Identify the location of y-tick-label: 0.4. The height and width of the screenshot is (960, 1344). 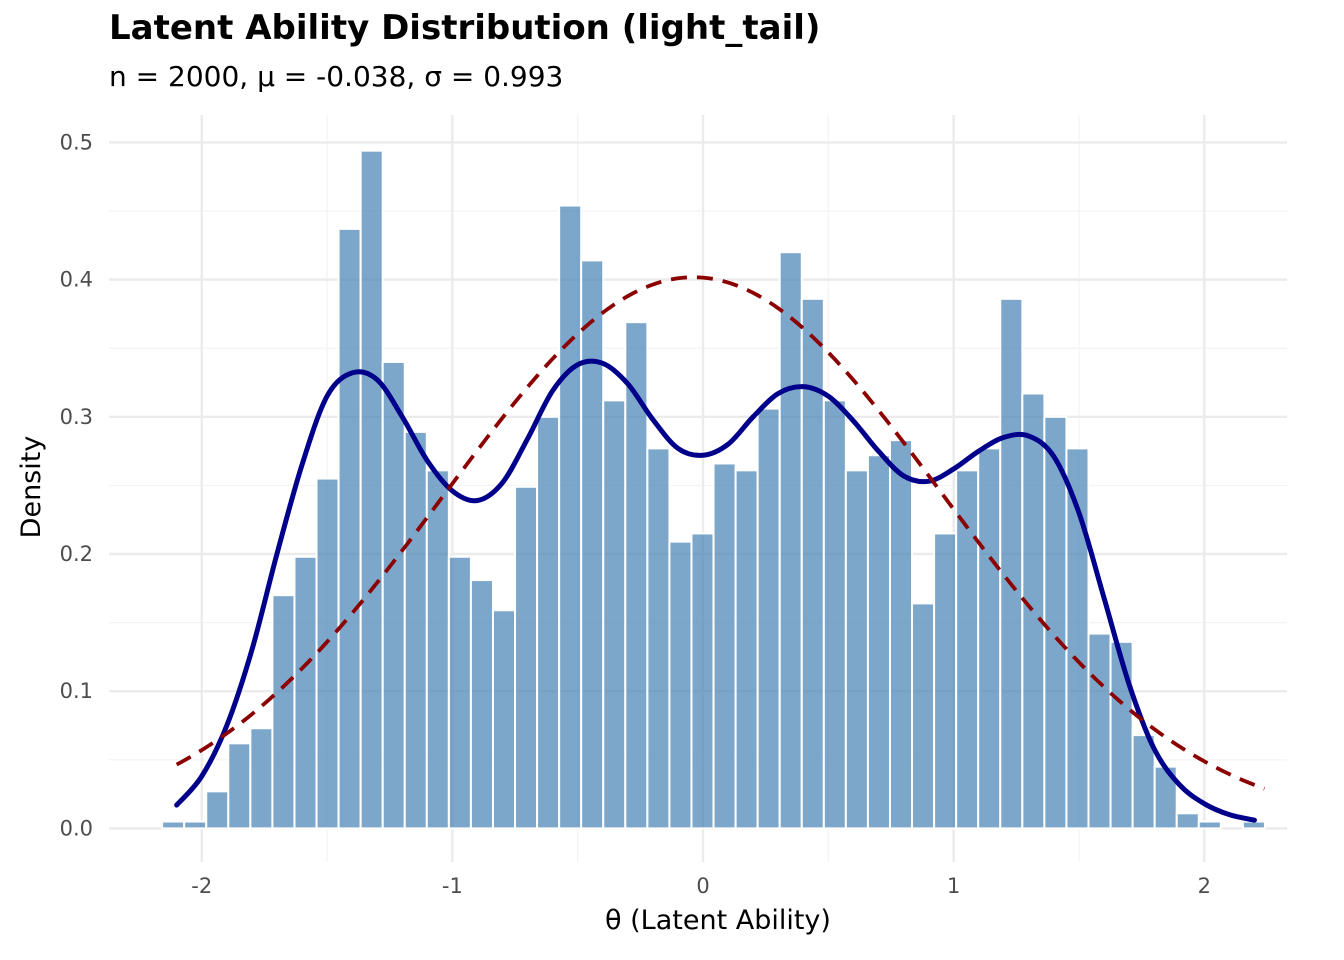
(76, 280).